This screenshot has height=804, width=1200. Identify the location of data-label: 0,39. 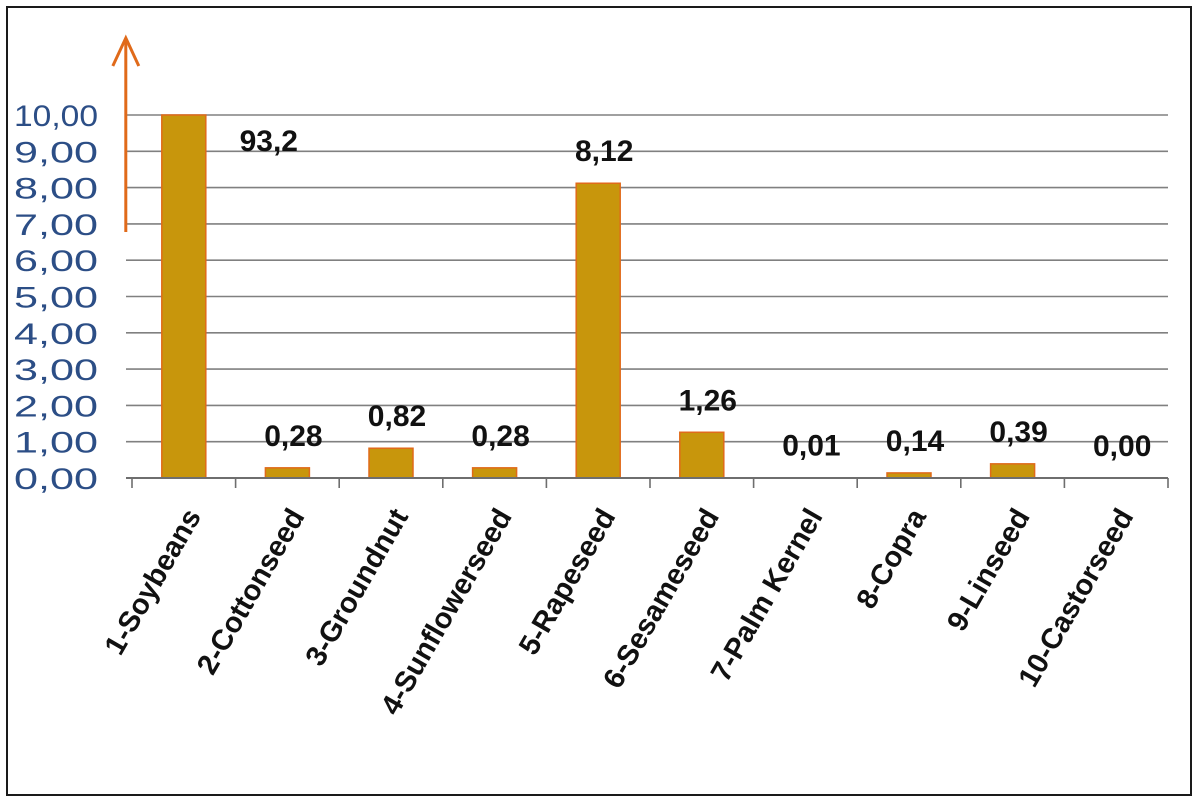
(1018, 432).